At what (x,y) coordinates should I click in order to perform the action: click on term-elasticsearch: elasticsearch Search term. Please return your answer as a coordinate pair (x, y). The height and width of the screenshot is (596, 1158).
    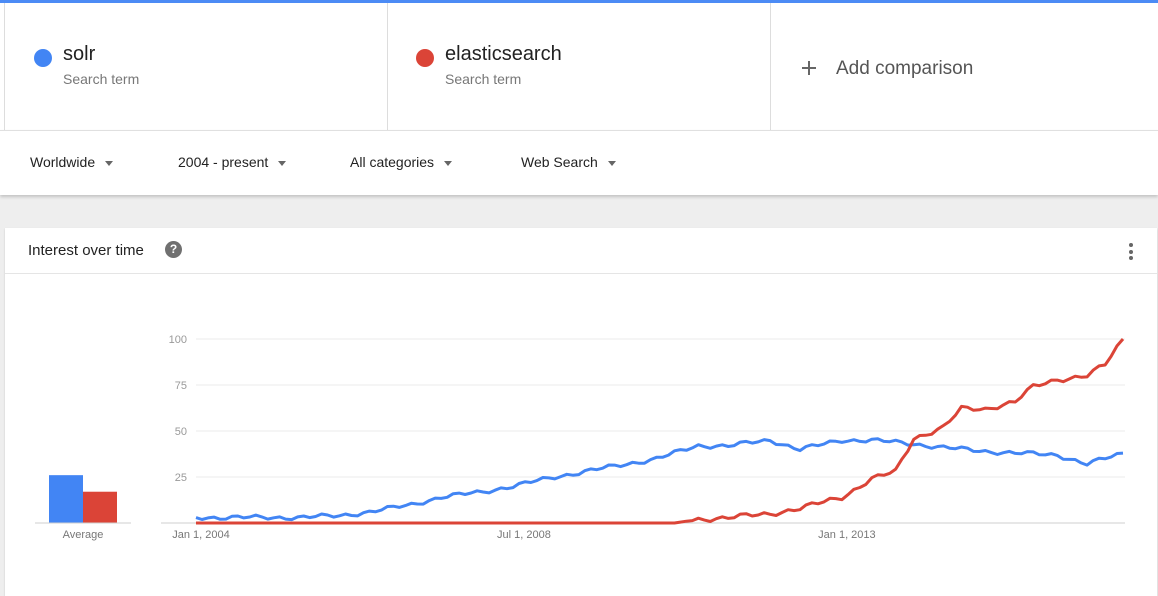
    Looking at the image, I should click on (579, 66).